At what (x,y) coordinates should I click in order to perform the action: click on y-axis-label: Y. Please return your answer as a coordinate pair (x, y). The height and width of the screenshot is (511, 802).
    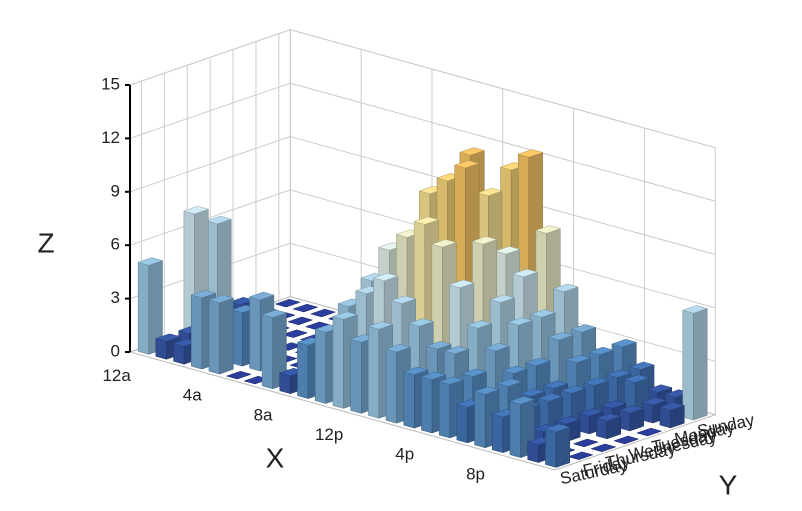
    Looking at the image, I should click on (728, 484).